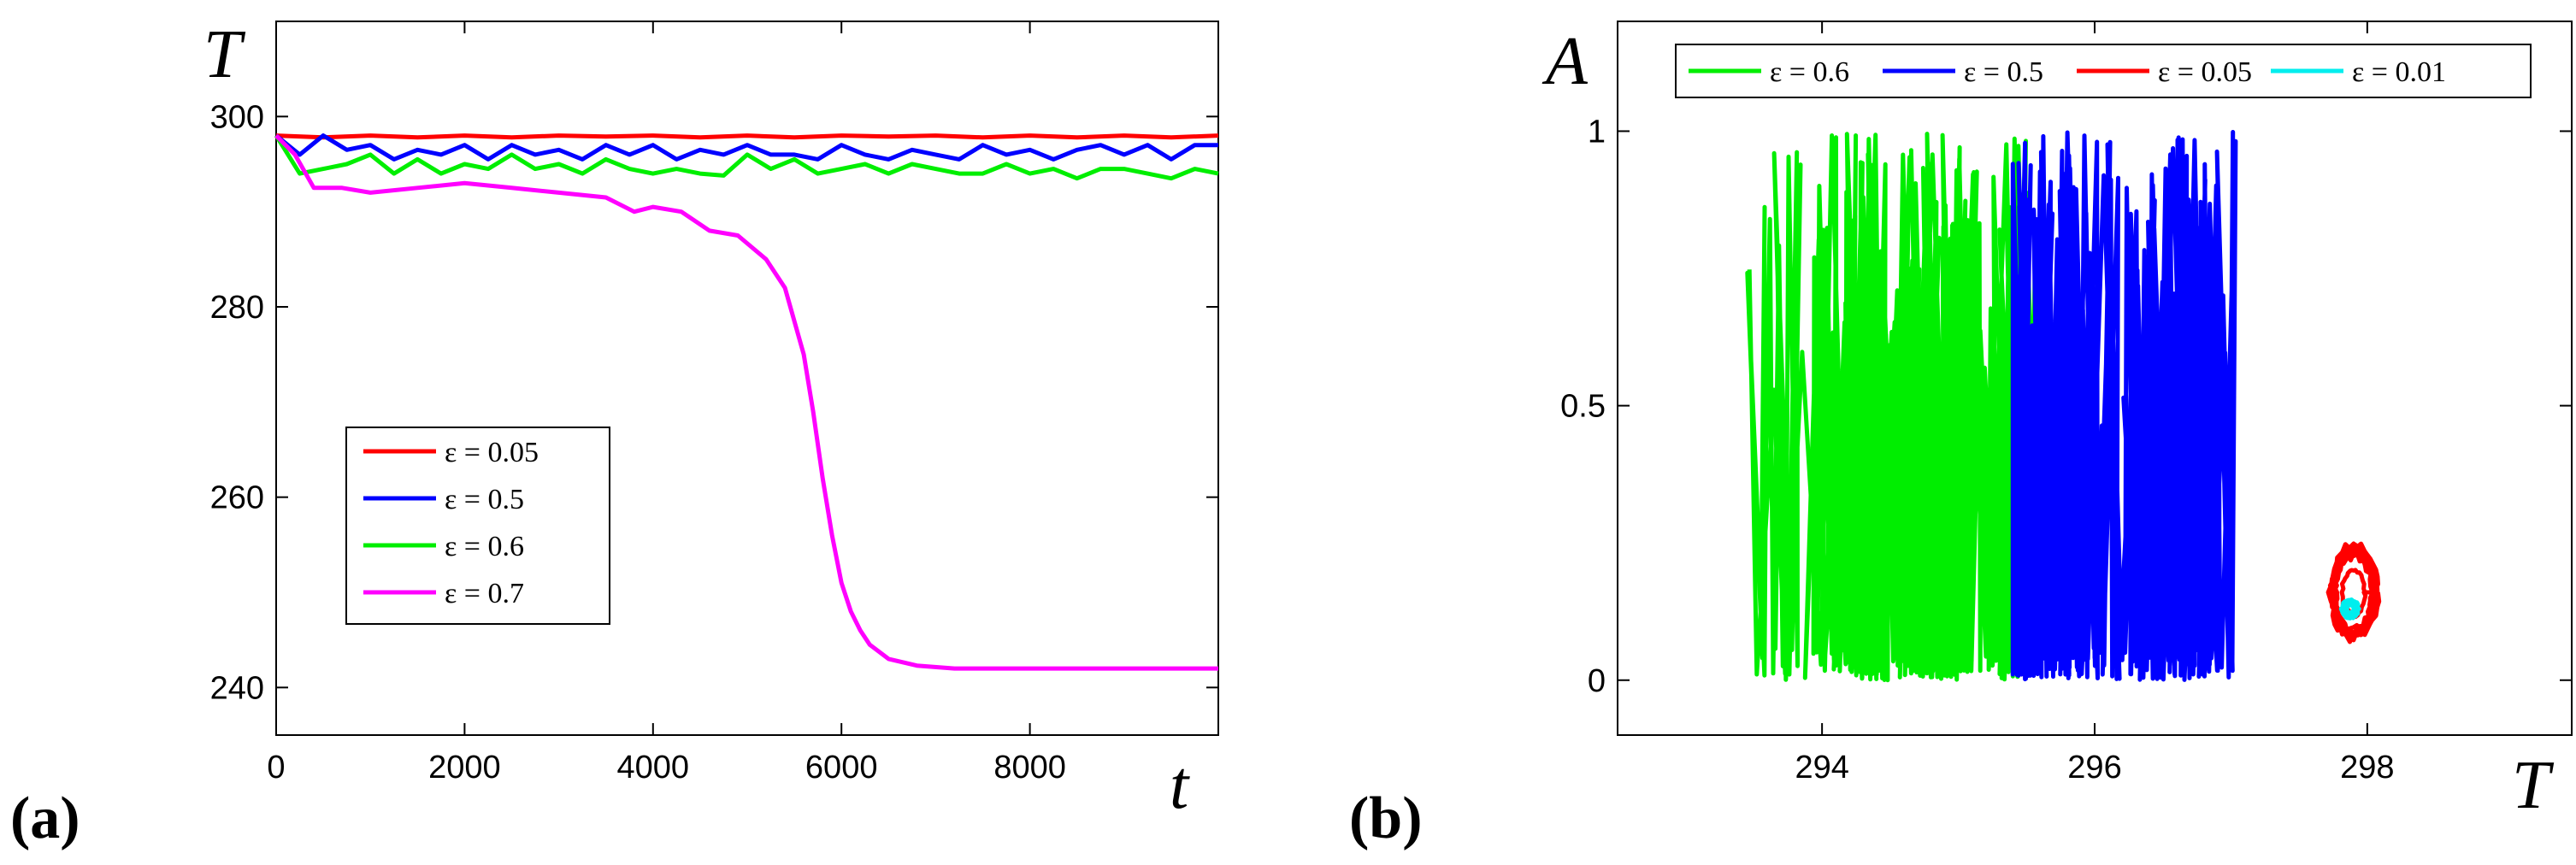 Image resolution: width=2576 pixels, height=865 pixels. What do you see at coordinates (841, 768) in the screenshot?
I see `x-tick-label: 6000` at bounding box center [841, 768].